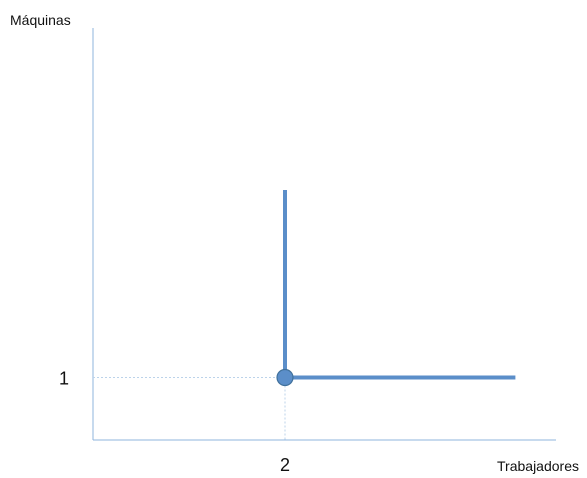 The image size is (587, 478). I want to click on x-axis-label: Trabajadores, so click(538, 466).